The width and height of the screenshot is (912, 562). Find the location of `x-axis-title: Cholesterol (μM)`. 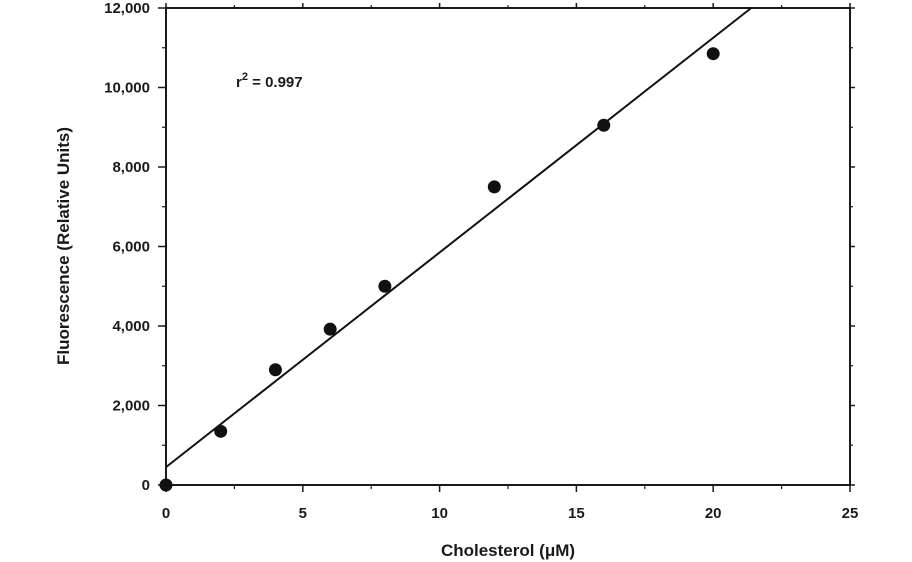

x-axis-title: Cholesterol (μM) is located at coordinates (508, 550).